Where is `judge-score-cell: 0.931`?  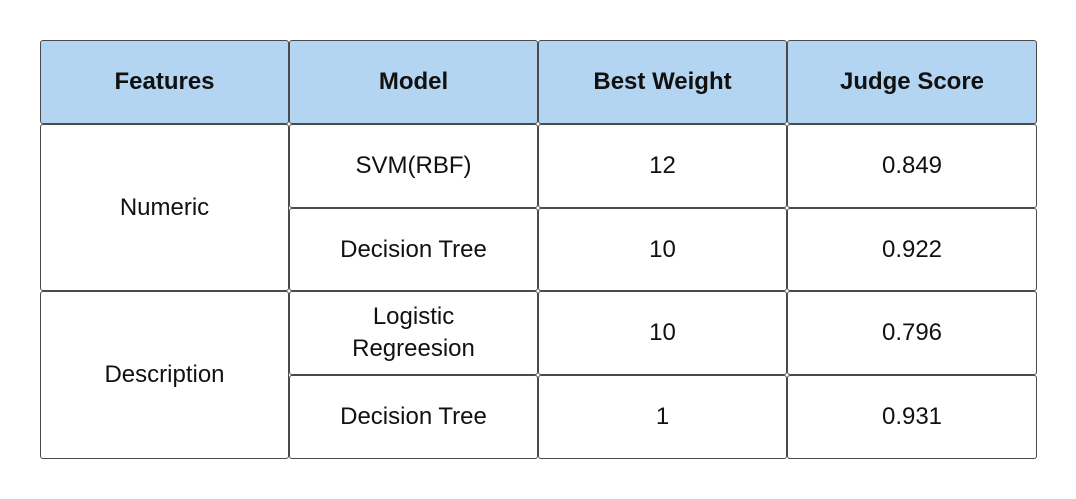
judge-score-cell: 0.931 is located at coordinates (912, 417).